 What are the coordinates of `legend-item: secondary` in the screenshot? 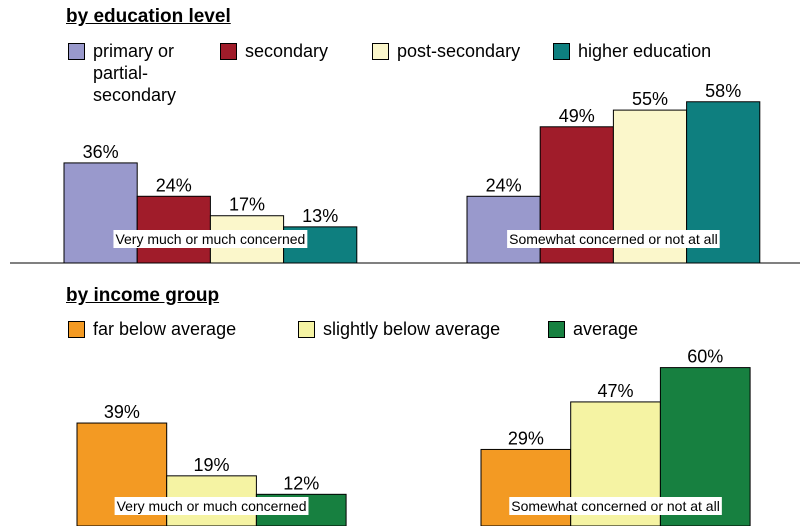 It's located at (274, 51).